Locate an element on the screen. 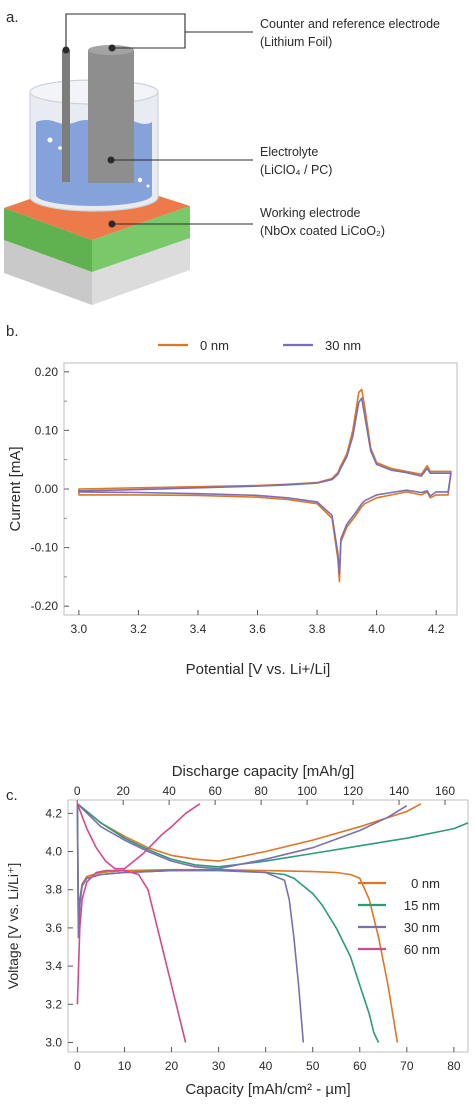 This screenshot has height=1105, width=474. cap-top-x-tick-label: 140 is located at coordinates (399, 791).